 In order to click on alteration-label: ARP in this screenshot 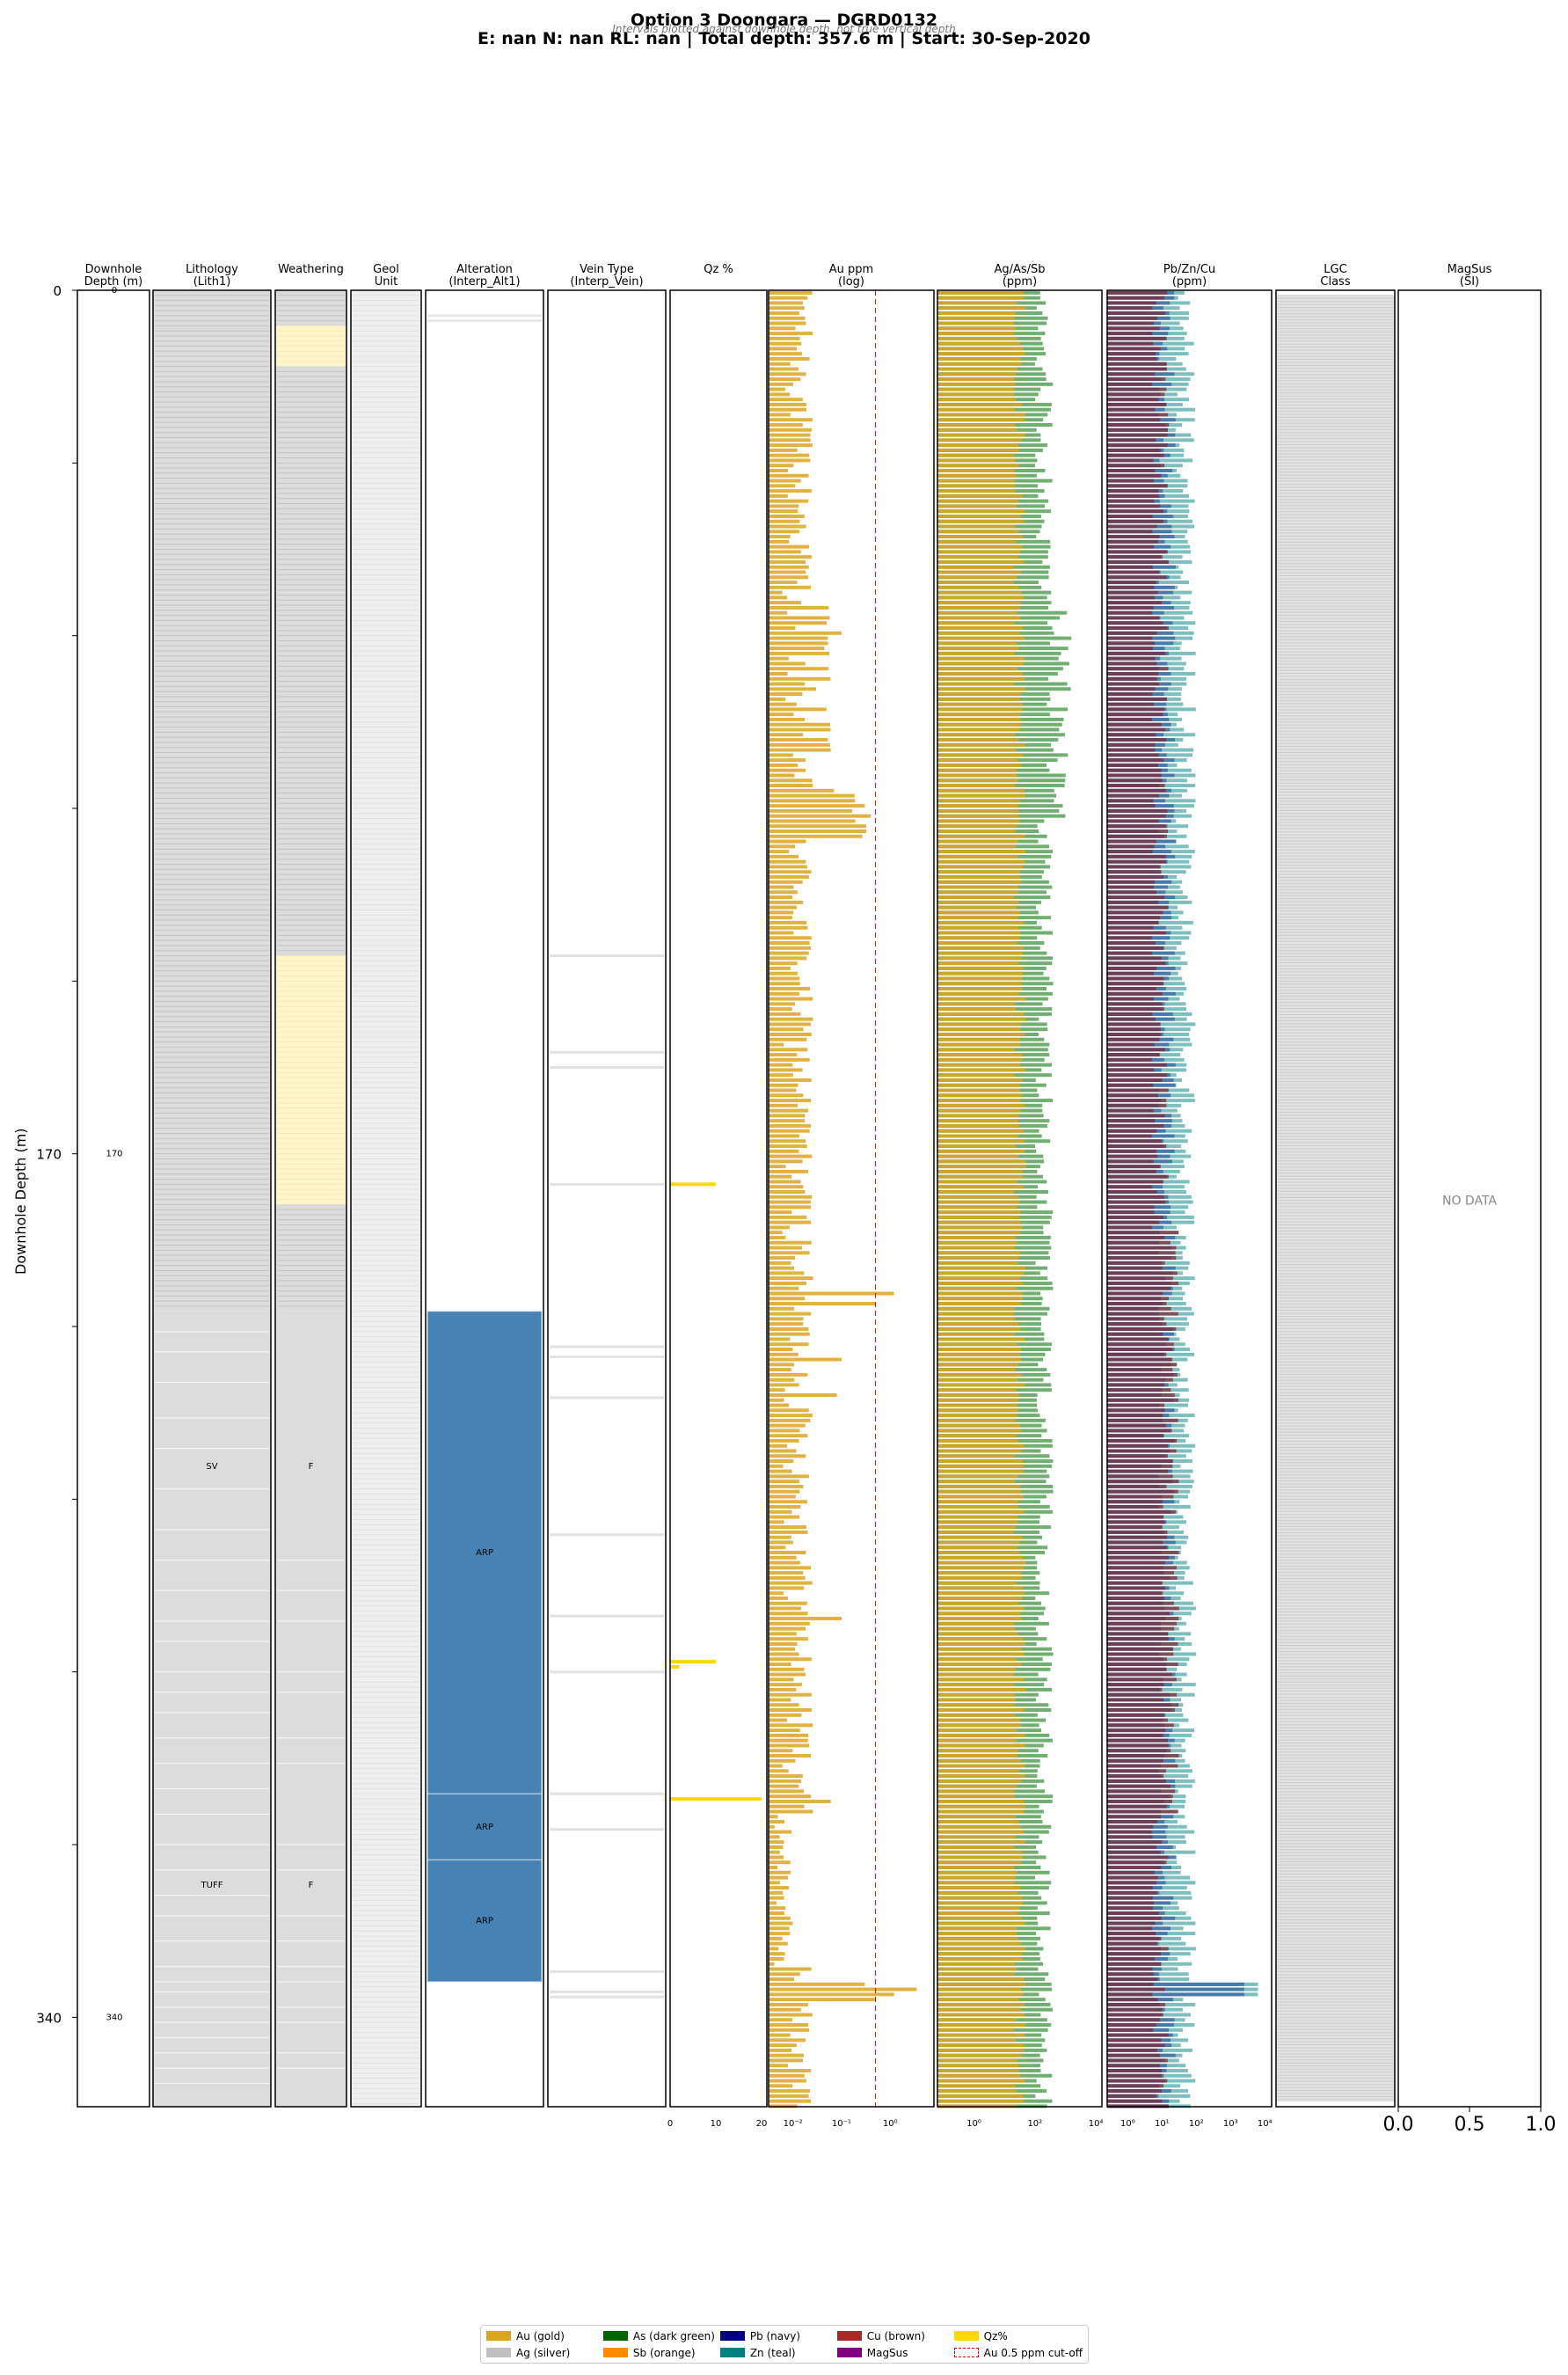, I will do `click(484, 1553)`.